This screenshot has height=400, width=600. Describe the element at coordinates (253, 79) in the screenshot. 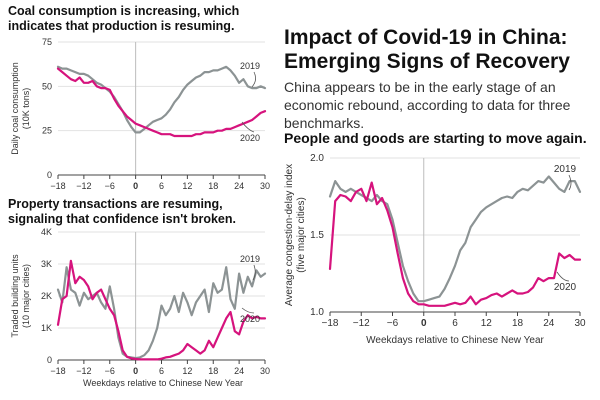

I see `coal-leader-2019` at that location.